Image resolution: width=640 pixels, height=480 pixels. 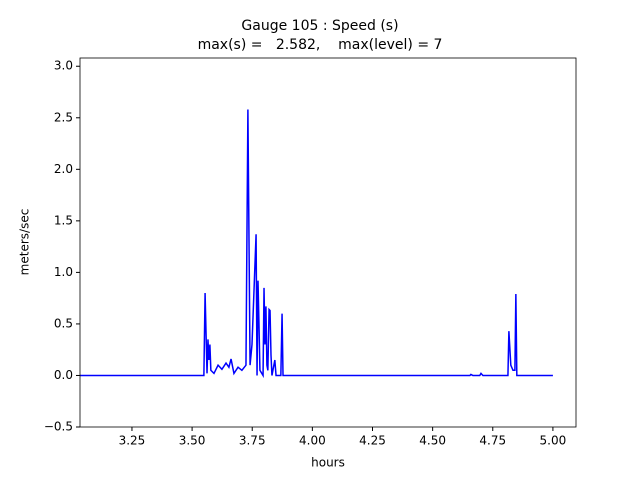 I want to click on y-tick-label: 0.5, so click(x=63, y=323).